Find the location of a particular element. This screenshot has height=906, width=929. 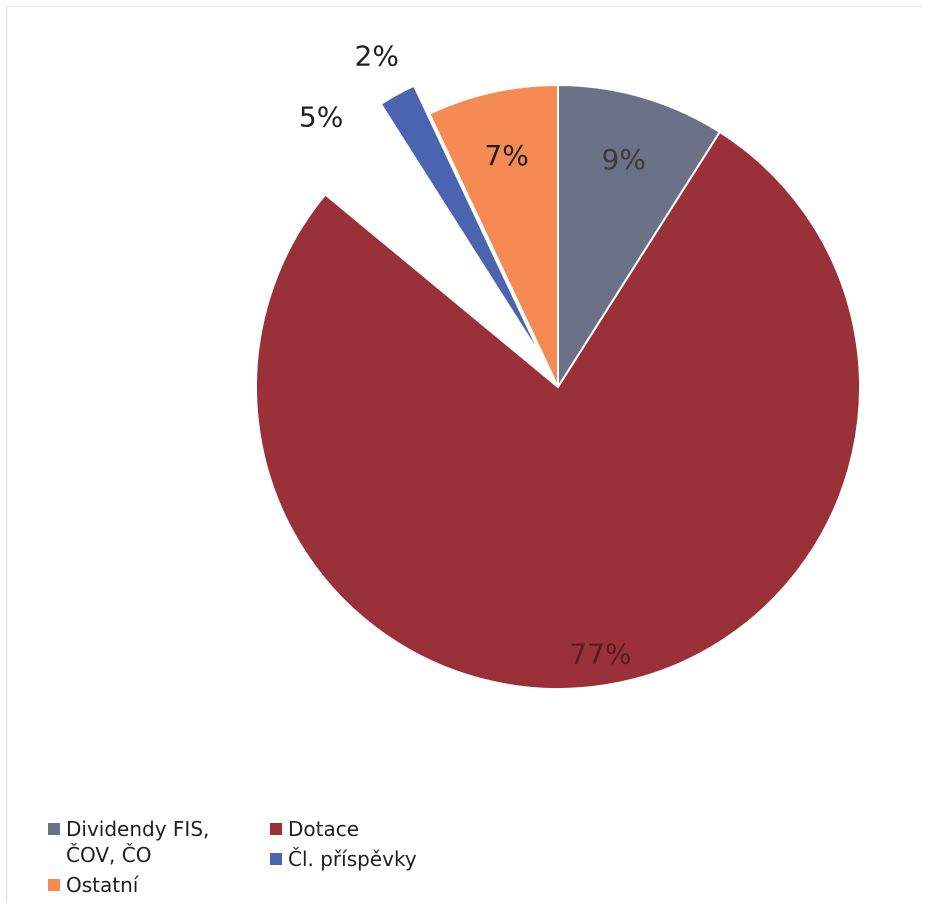

legend-swatch-dividendy is located at coordinates (54, 829).